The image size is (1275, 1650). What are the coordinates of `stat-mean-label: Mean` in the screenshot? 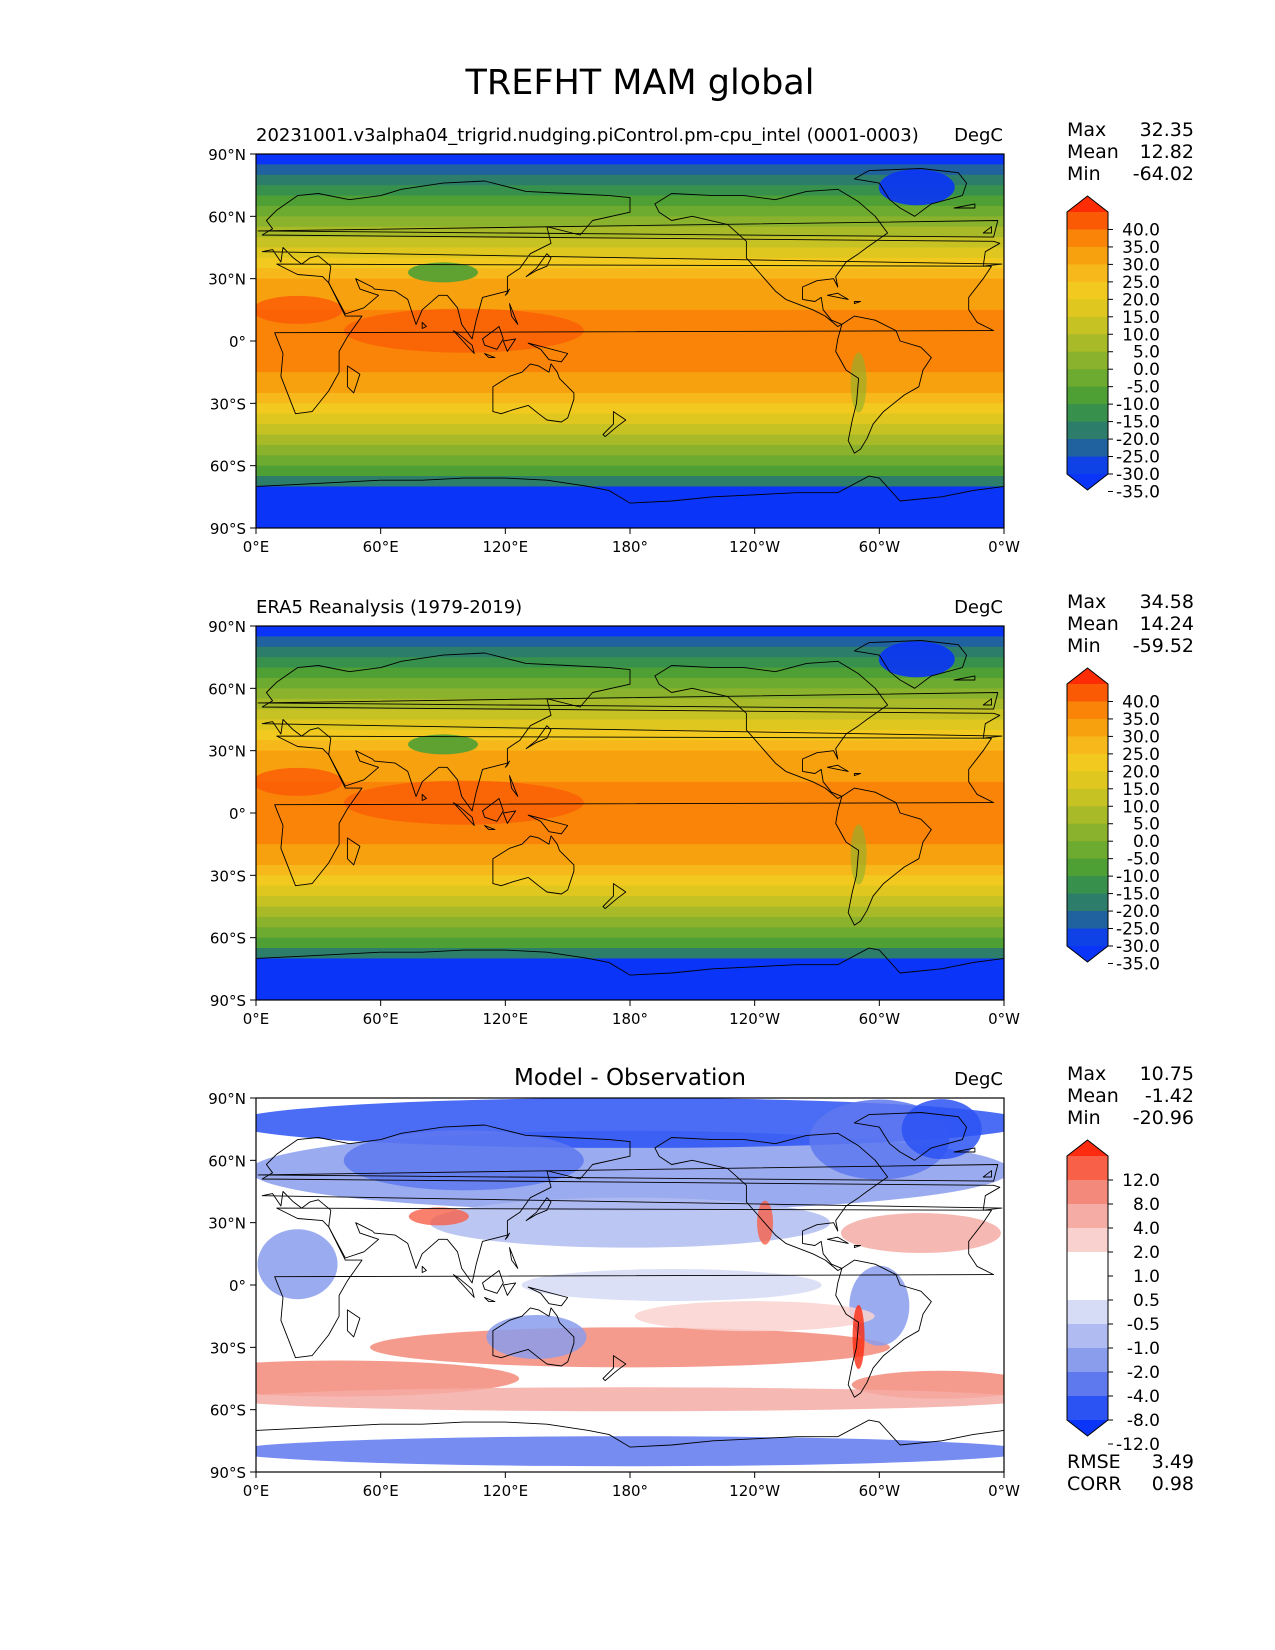 It's located at (1093, 624).